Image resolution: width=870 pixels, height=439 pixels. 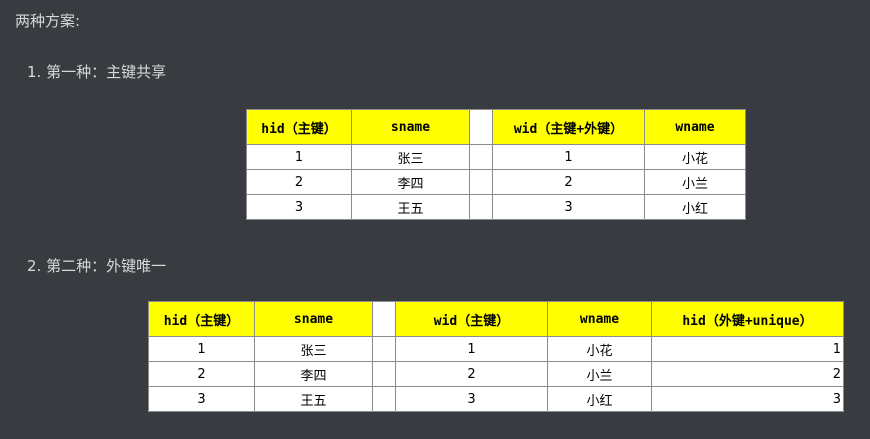 I want to click on table-row: 1 张三 1 小花 1, so click(x=496, y=349).